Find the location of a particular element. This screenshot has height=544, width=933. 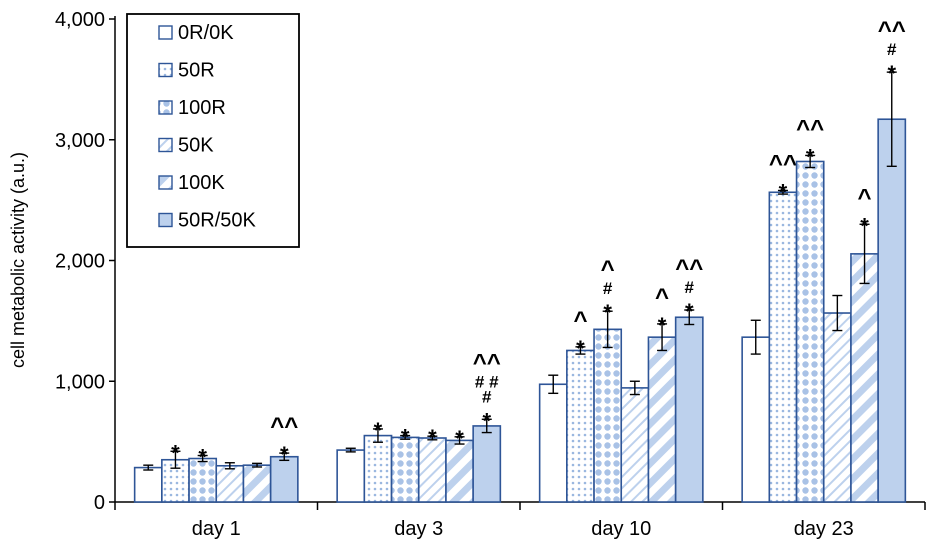

legend-label: 100K is located at coordinates (201, 183).